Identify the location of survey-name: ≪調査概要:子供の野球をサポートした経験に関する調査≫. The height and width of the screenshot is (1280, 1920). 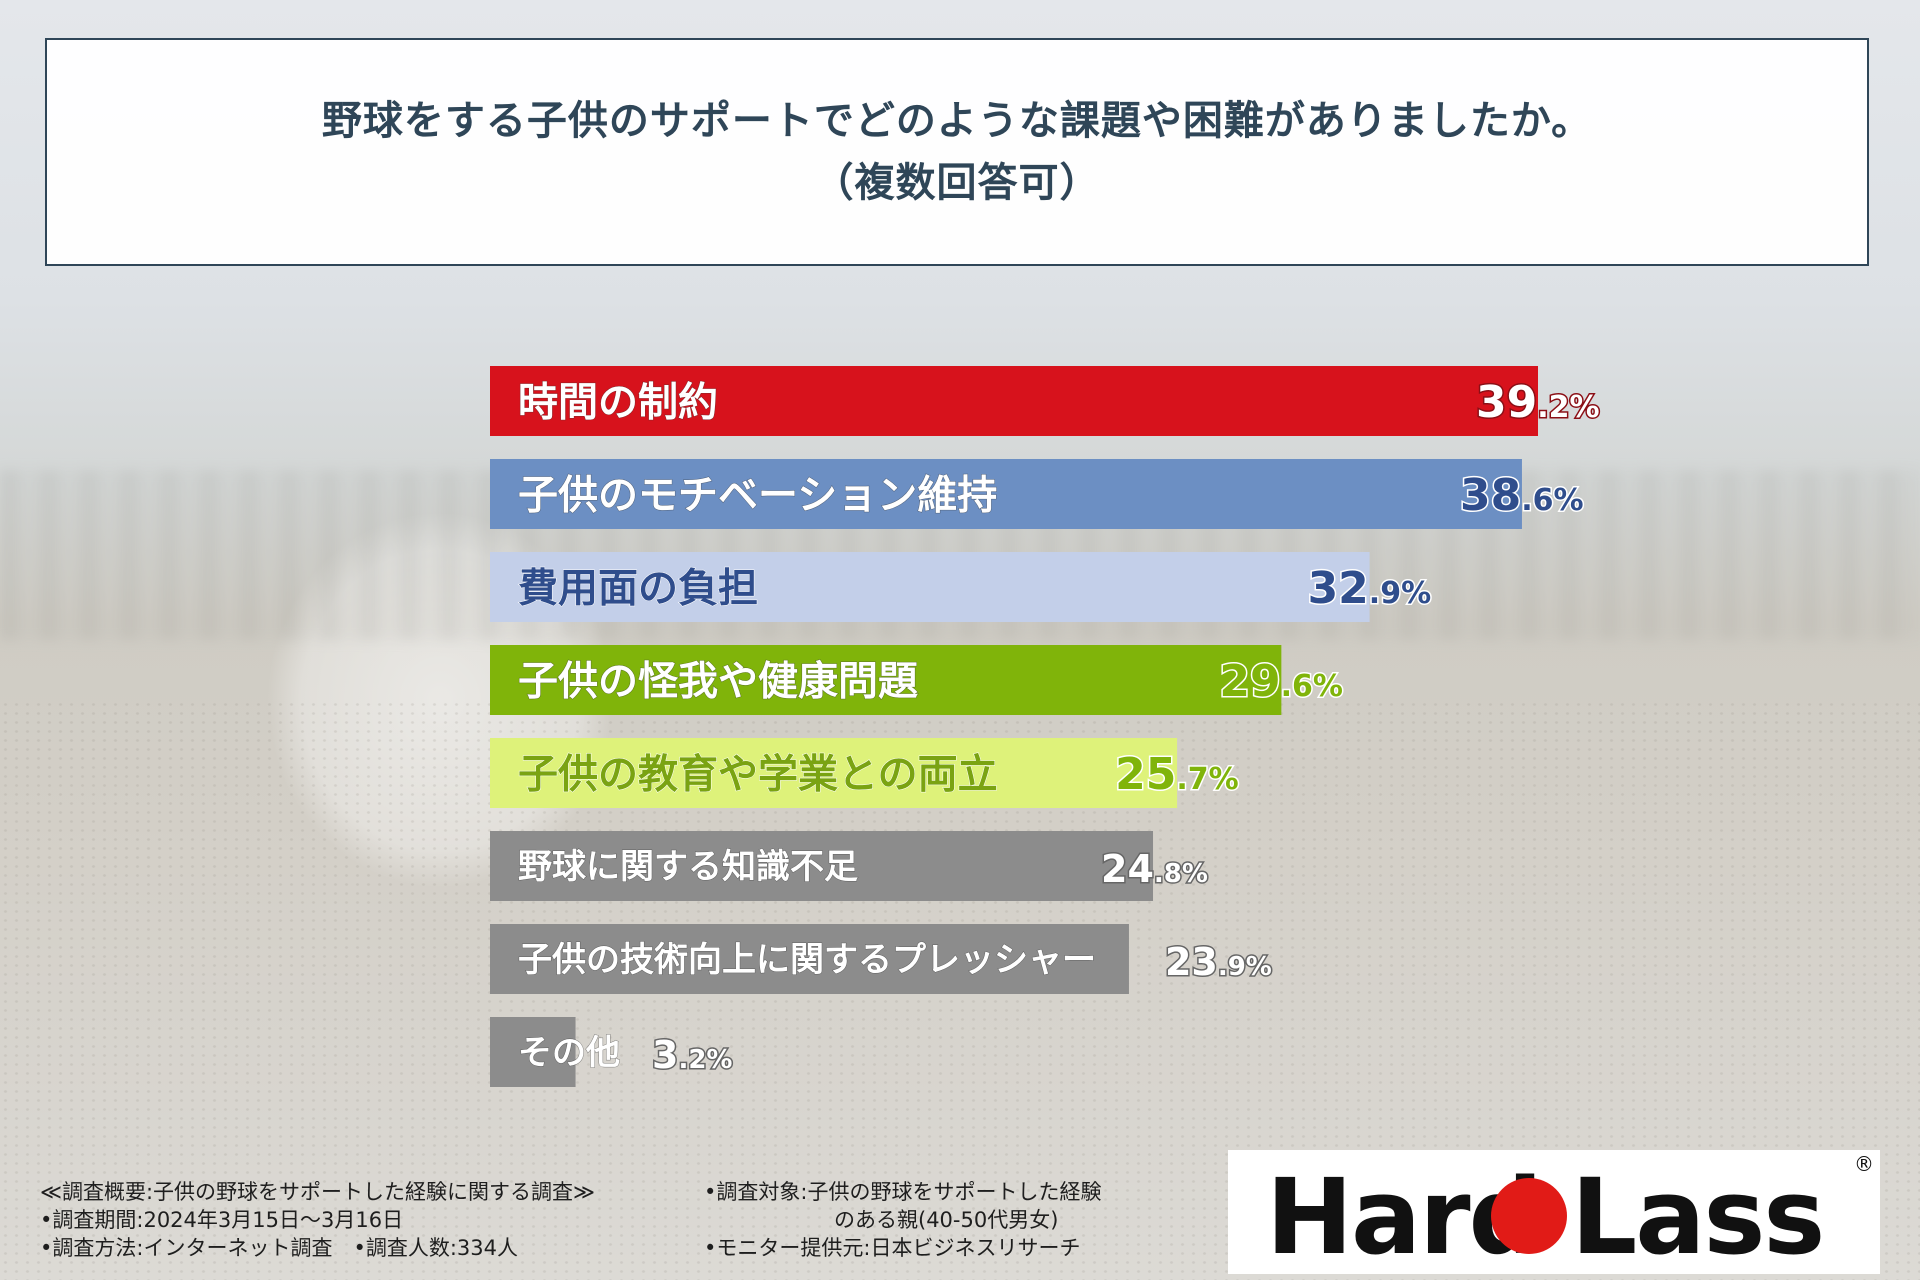
(318, 1192).